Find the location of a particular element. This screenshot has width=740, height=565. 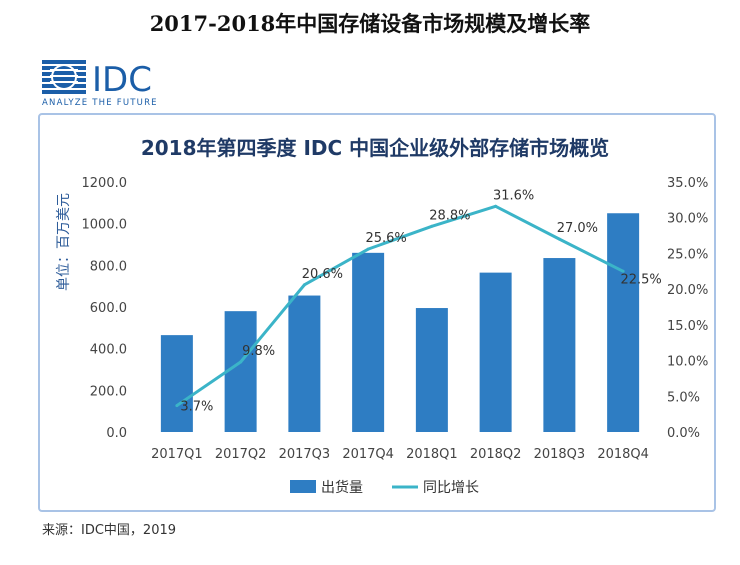

data-label: 25.6% is located at coordinates (385, 238).